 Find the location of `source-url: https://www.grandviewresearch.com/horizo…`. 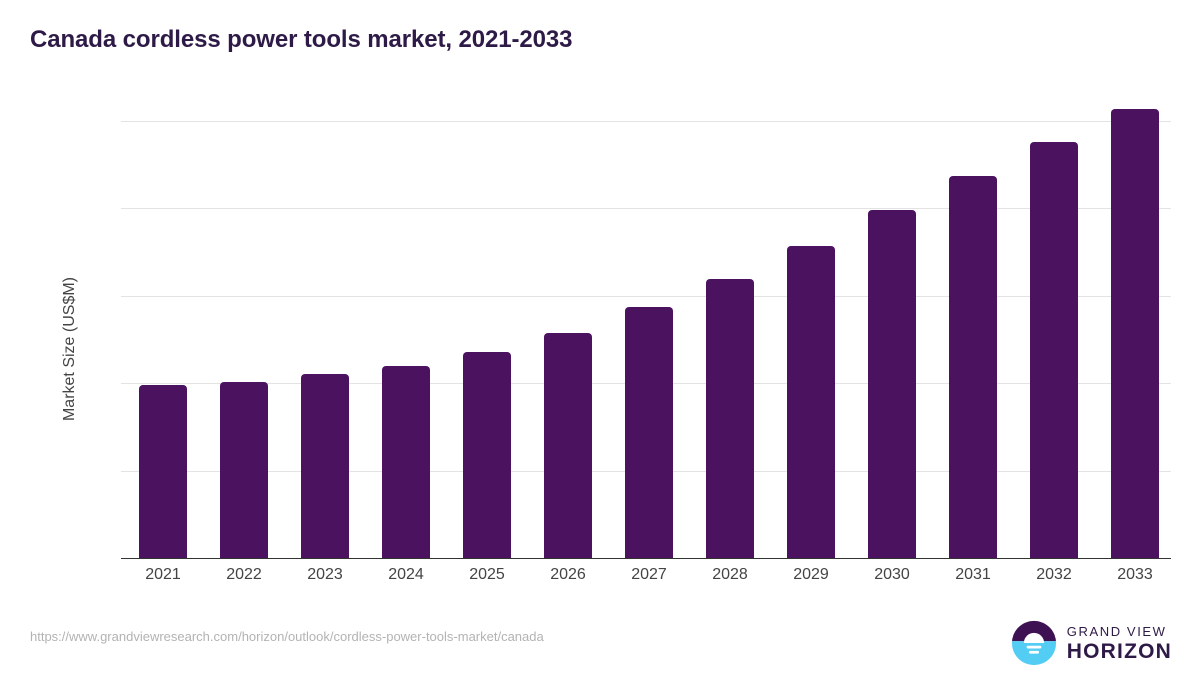

source-url: https://www.grandviewresearch.com/horizo… is located at coordinates (287, 636).